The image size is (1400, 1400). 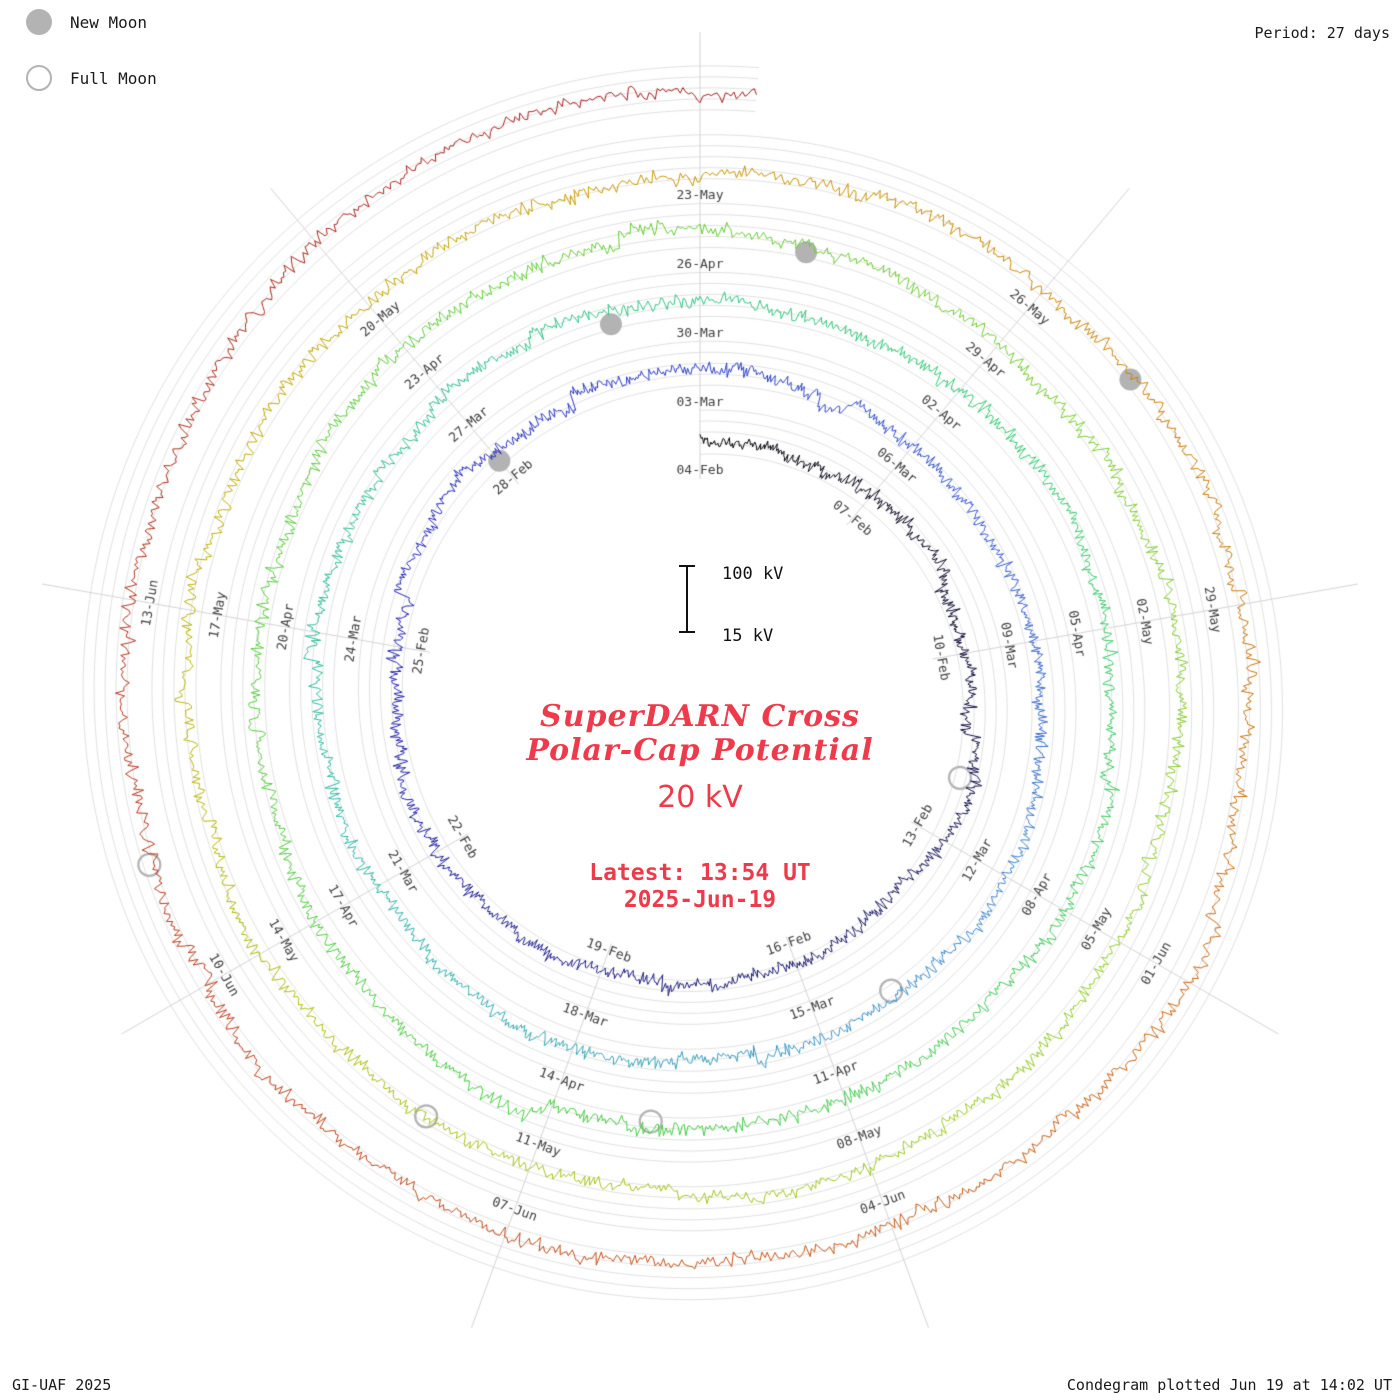 What do you see at coordinates (1322, 33) in the screenshot?
I see `period-label: Period: 27 days` at bounding box center [1322, 33].